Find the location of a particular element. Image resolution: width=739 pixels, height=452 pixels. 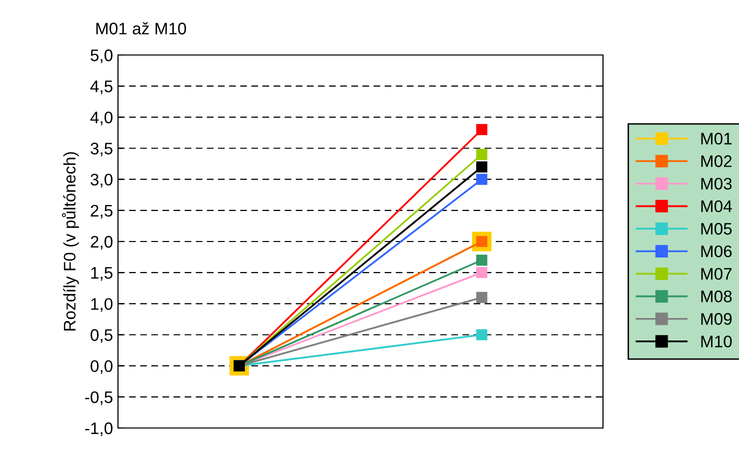

y-tick-label: 4,0 is located at coordinates (101, 119).